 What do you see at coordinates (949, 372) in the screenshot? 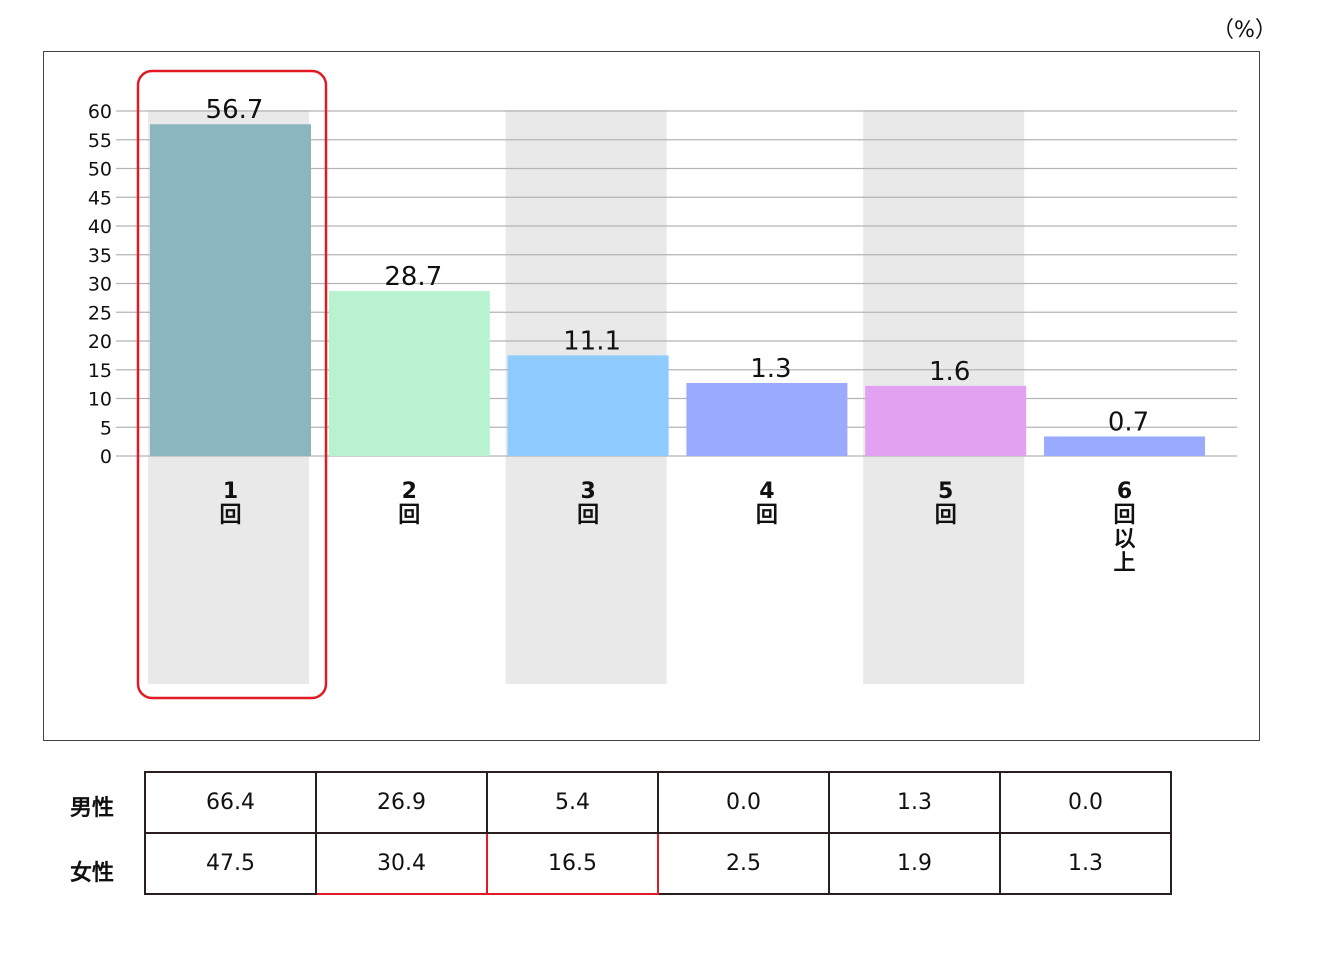
I see `value-label: 1.6` at bounding box center [949, 372].